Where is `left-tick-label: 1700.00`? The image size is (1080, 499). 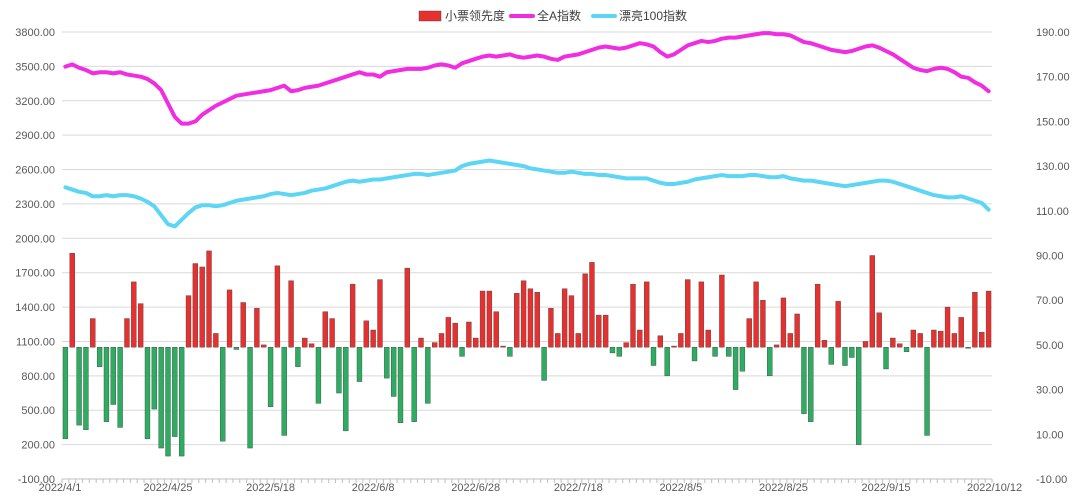
left-tick-label: 1700.00 is located at coordinates (35, 274).